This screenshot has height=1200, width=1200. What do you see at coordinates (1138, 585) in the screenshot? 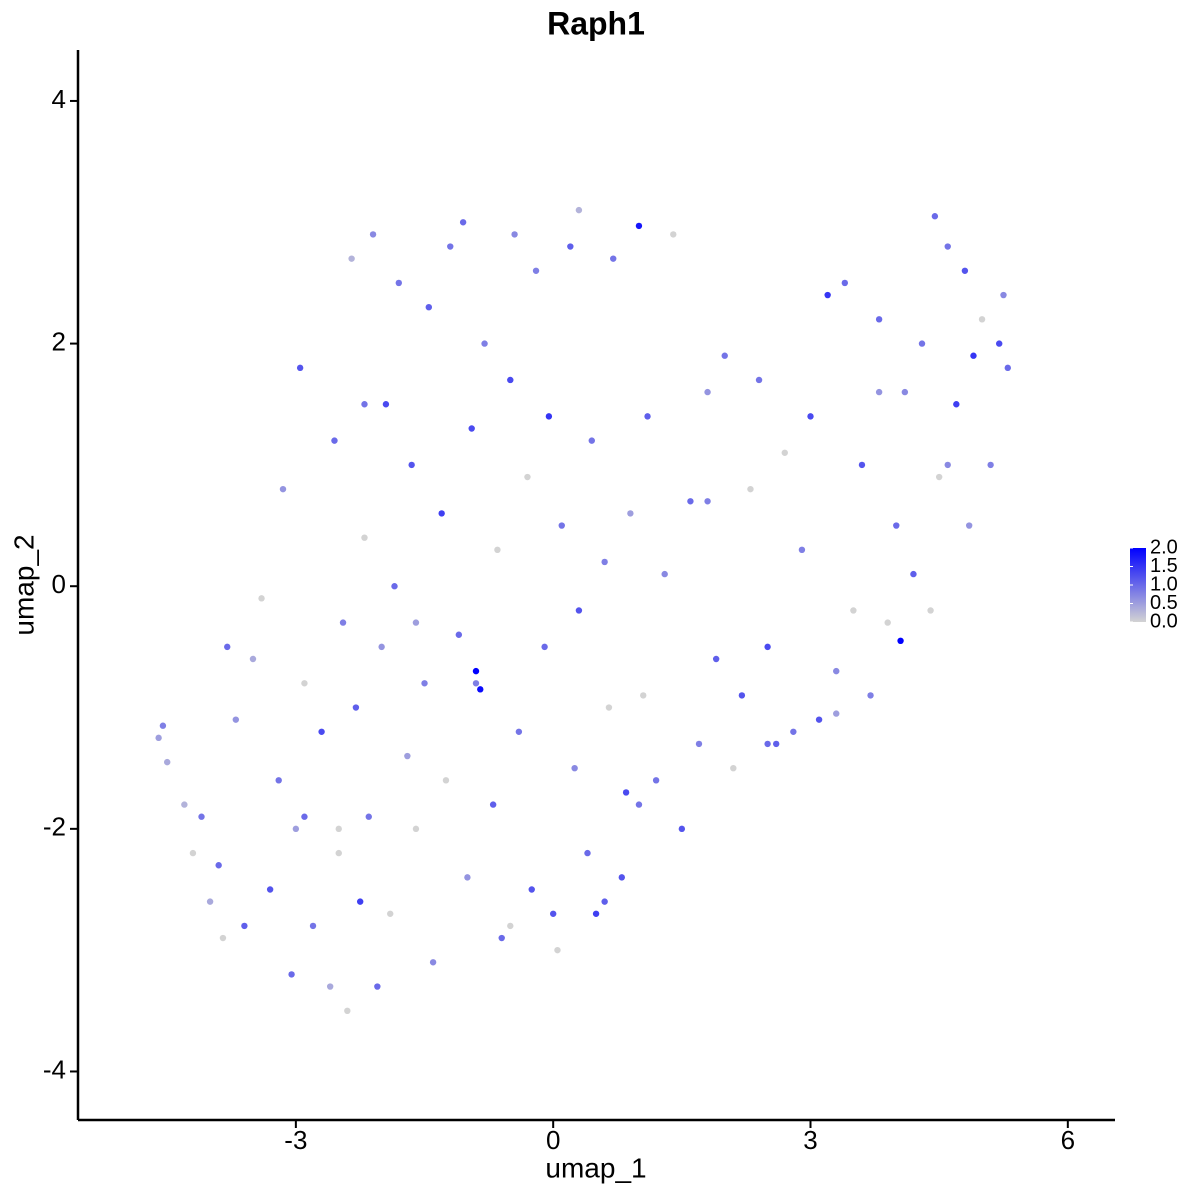
I see `colorbar` at bounding box center [1138, 585].